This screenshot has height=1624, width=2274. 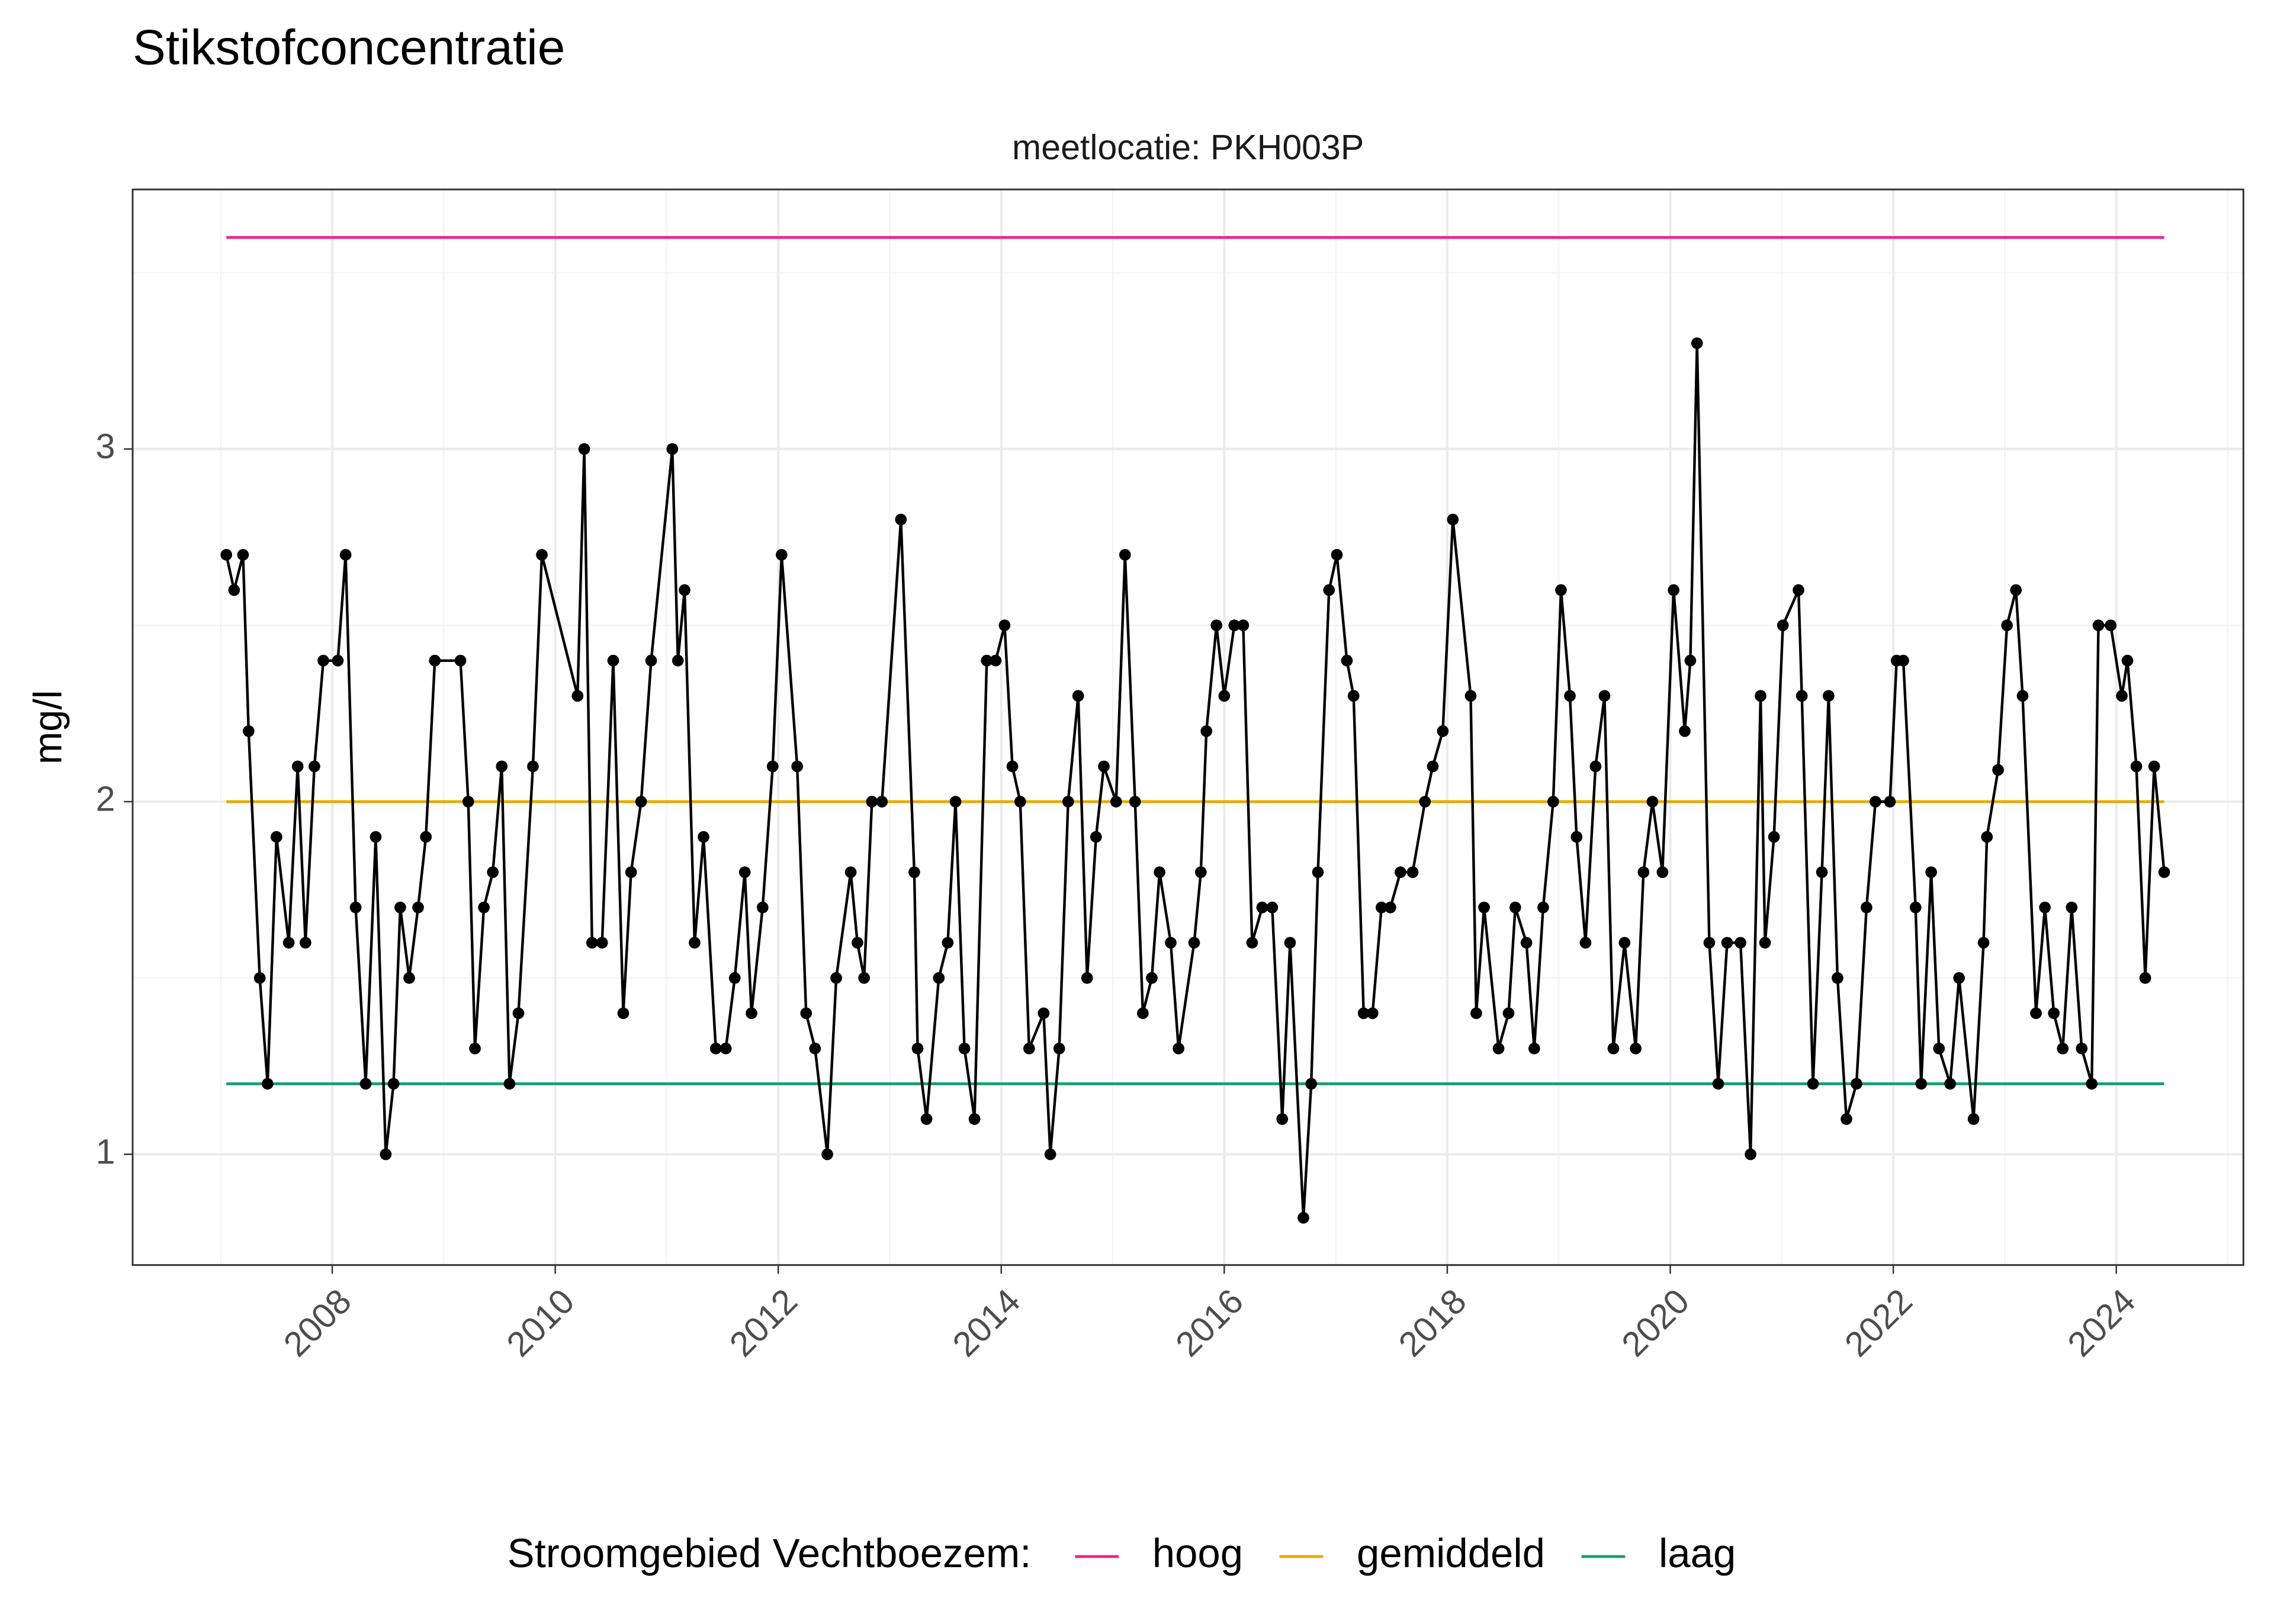 I want to click on y-tick-label: 1, so click(x=105, y=1151).